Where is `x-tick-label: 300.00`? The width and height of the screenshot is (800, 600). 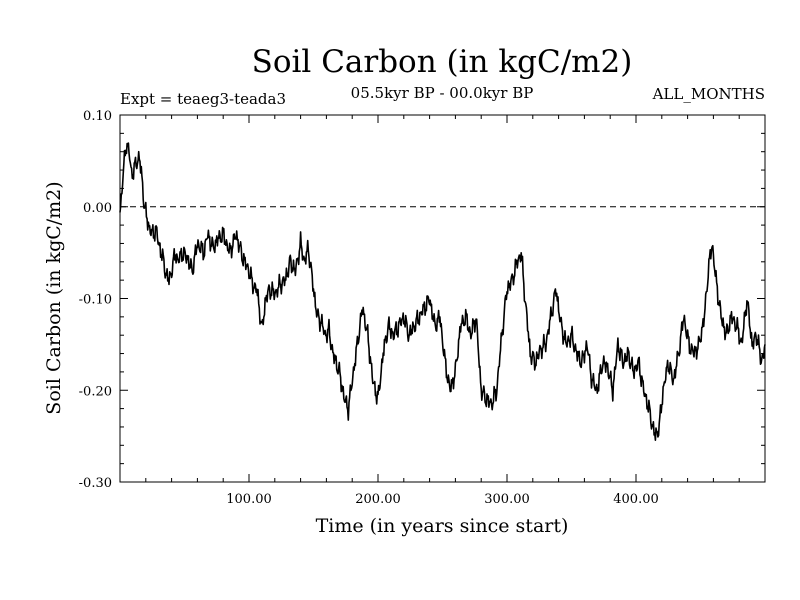 x-tick-label: 300.00 is located at coordinates (507, 499).